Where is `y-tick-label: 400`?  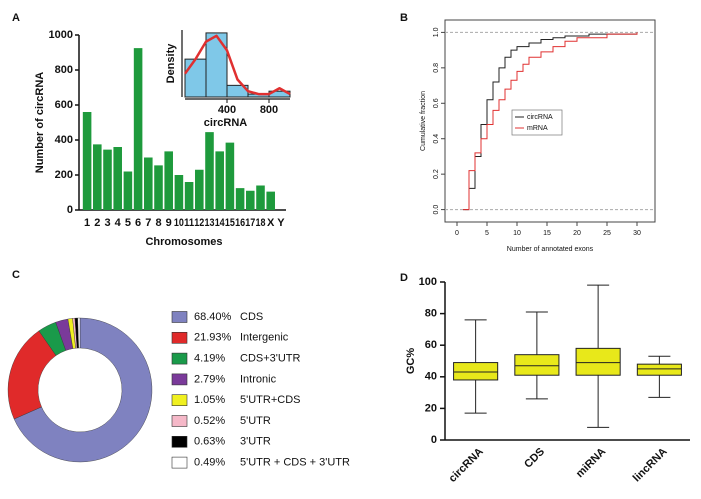
y-tick-label: 400 is located at coordinates (64, 140).